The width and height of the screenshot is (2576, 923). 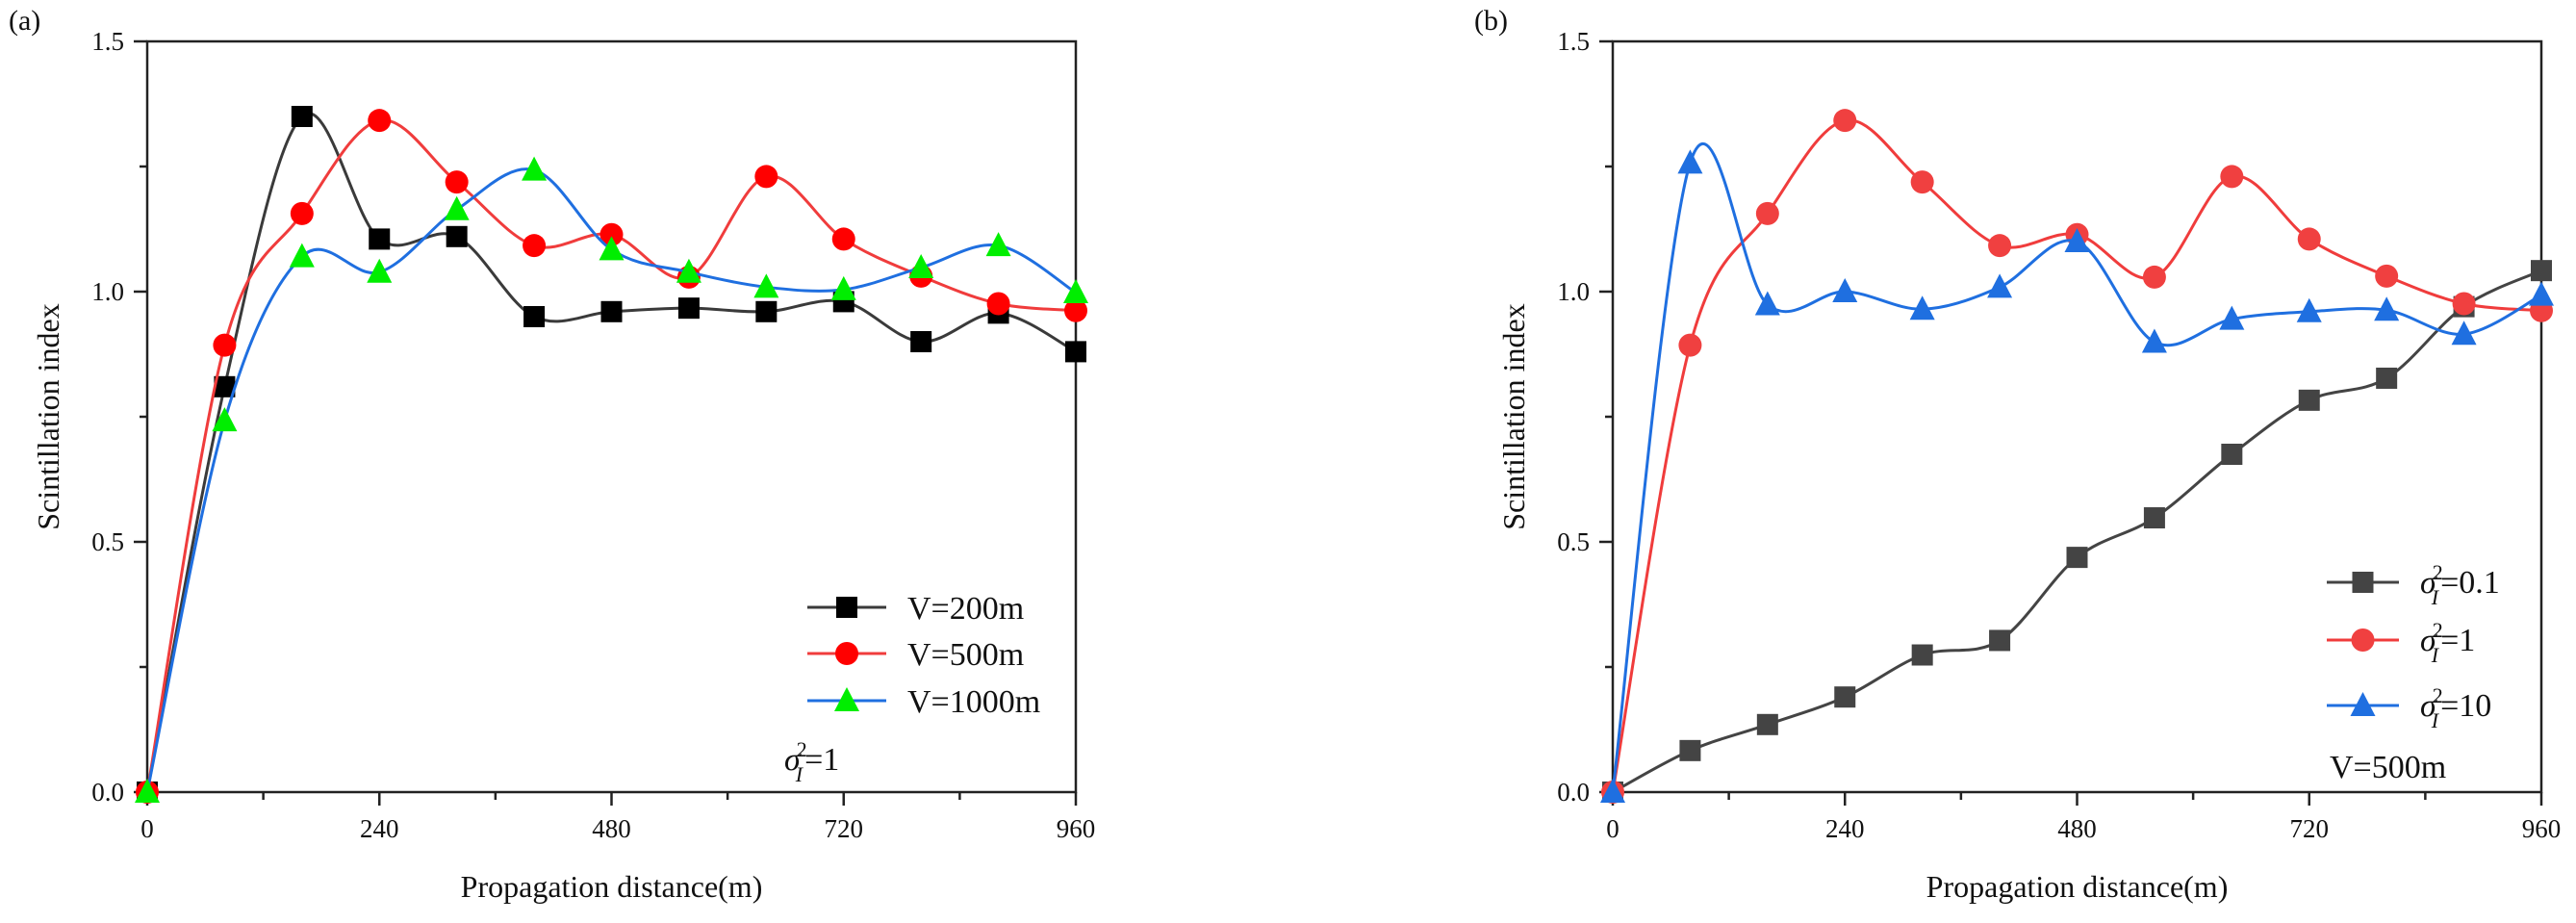 I want to click on x-tick-label: 480, so click(x=2077, y=828).